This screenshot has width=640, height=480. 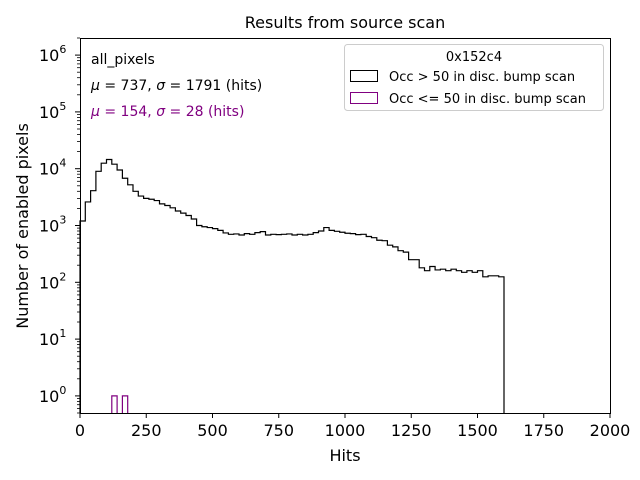 I want to click on x-tick-label: 750, so click(x=278, y=430).